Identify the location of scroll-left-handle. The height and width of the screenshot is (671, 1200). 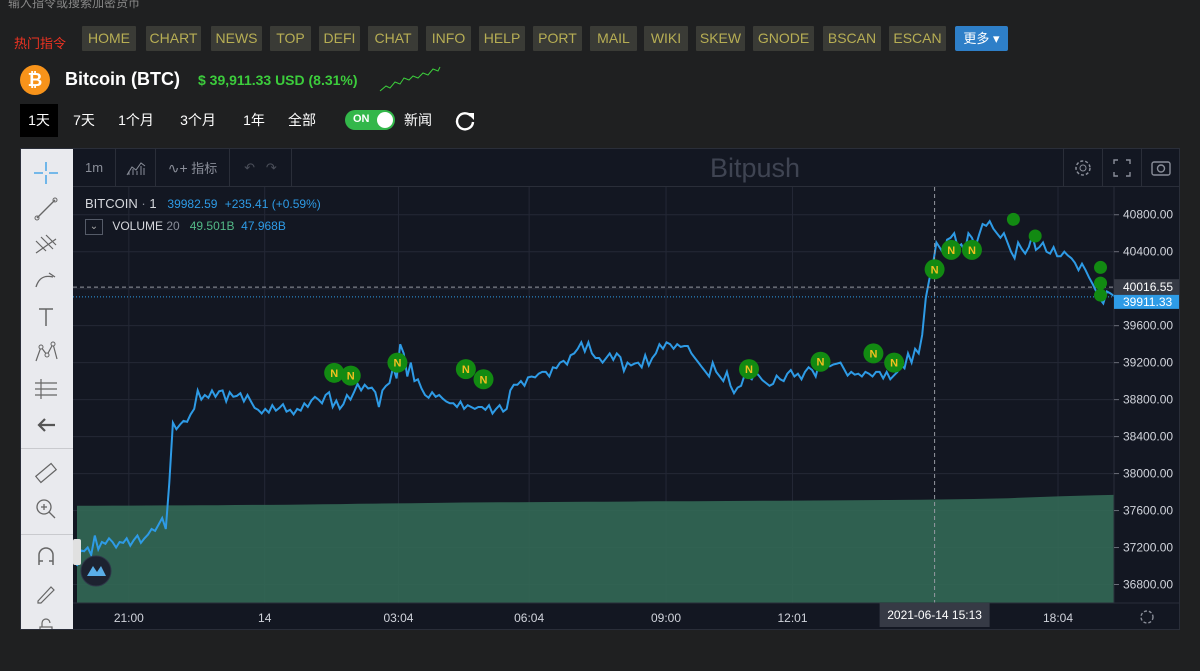
(77, 552).